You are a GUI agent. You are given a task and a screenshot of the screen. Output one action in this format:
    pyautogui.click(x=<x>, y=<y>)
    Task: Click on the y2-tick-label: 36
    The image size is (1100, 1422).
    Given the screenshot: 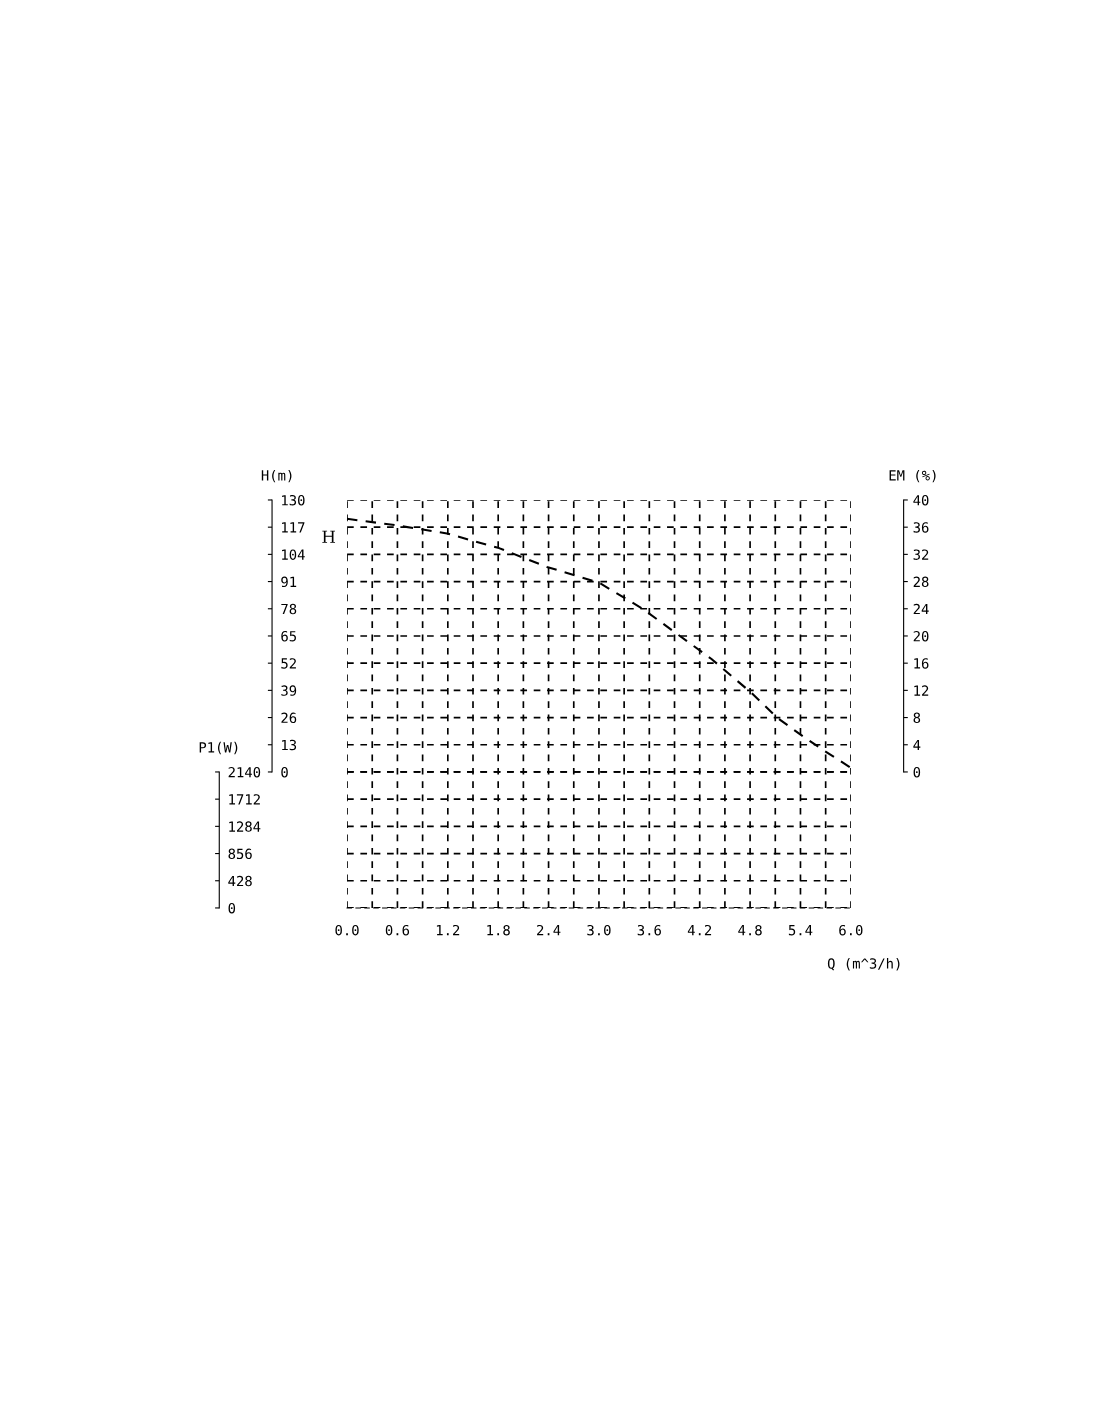 What is the action you would take?
    pyautogui.click(x=921, y=527)
    